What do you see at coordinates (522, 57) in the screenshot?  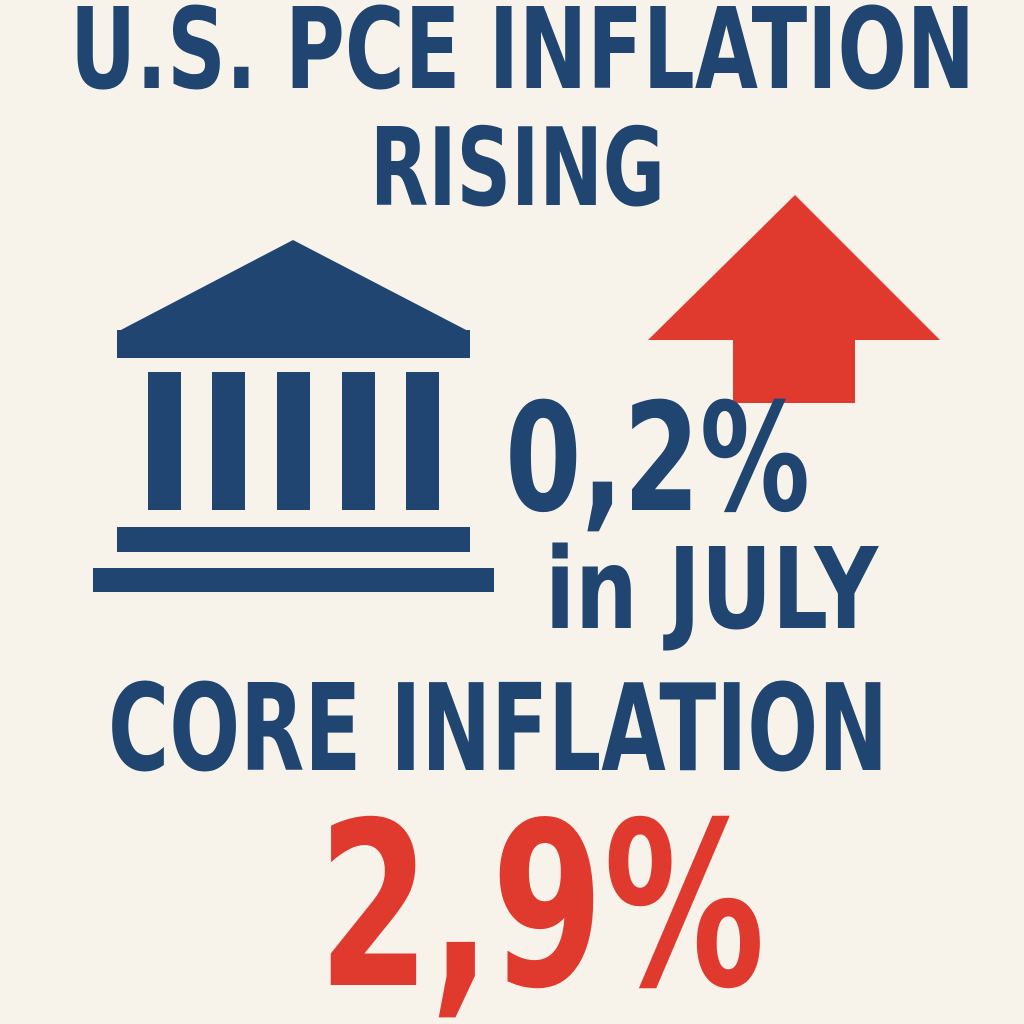 I see `title-line: U.S. PCE INFLATION` at bounding box center [522, 57].